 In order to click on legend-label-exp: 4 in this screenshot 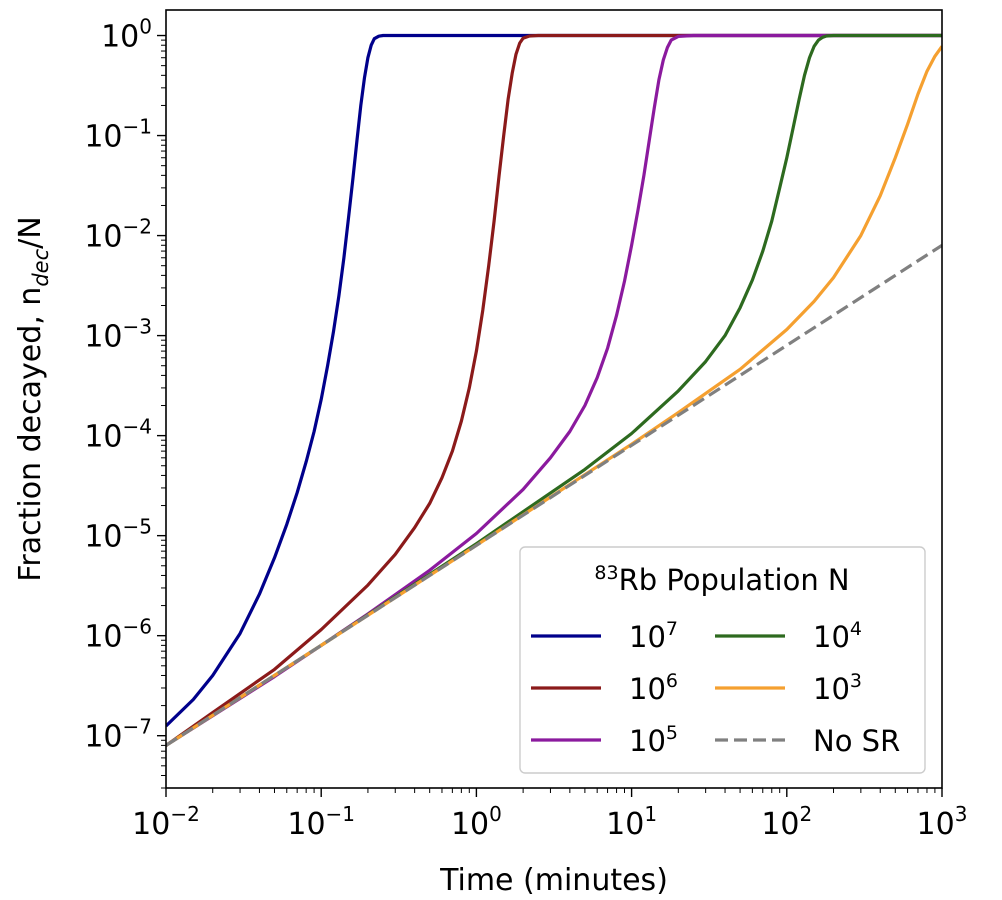, I will do `click(856, 629)`.